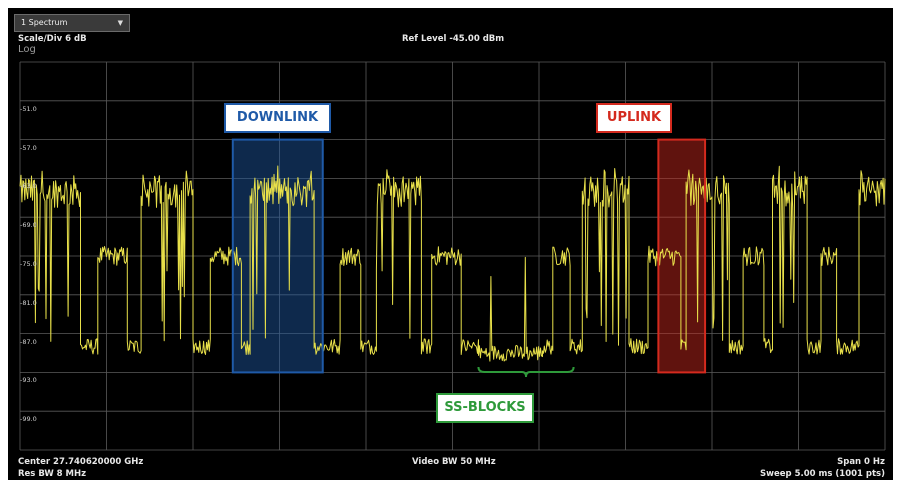 This screenshot has height=483, width=901. Describe the element at coordinates (526, 372) in the screenshot. I see `ss-blocks-bracket` at that location.